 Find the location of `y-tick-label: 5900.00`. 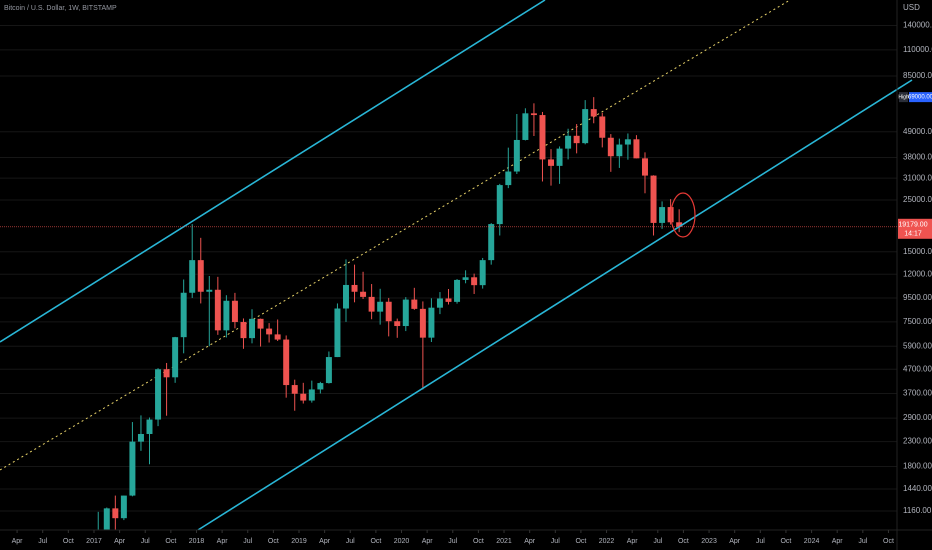

y-tick-label: 5900.00 is located at coordinates (917, 345).